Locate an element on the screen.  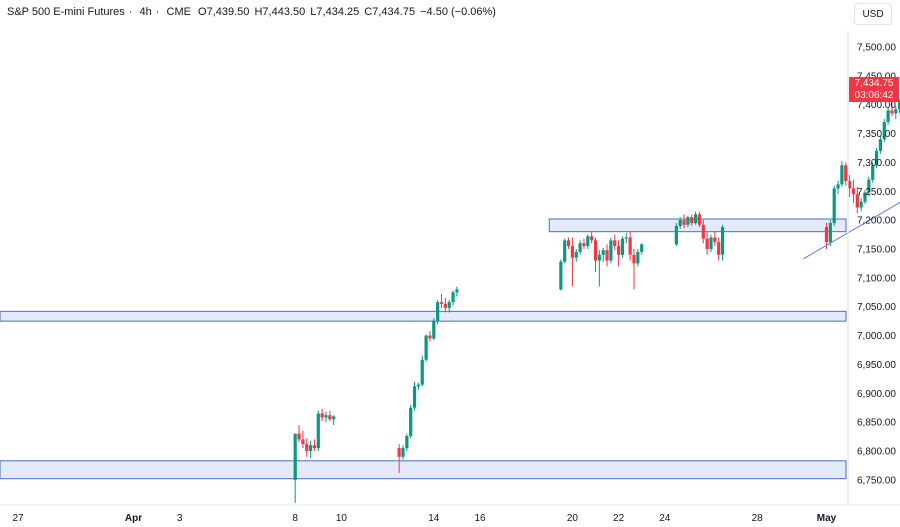
time-tick-label: 3 is located at coordinates (180, 518).